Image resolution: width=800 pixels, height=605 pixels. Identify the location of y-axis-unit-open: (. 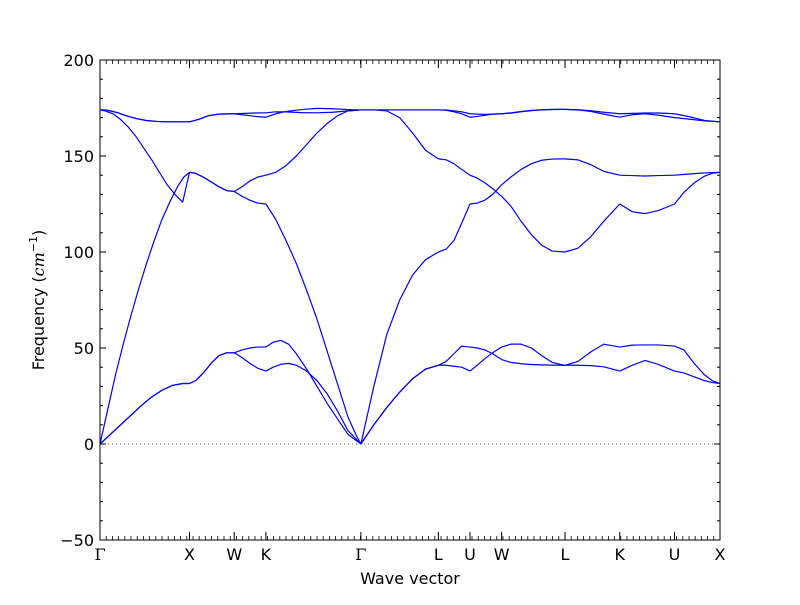
(38, 279).